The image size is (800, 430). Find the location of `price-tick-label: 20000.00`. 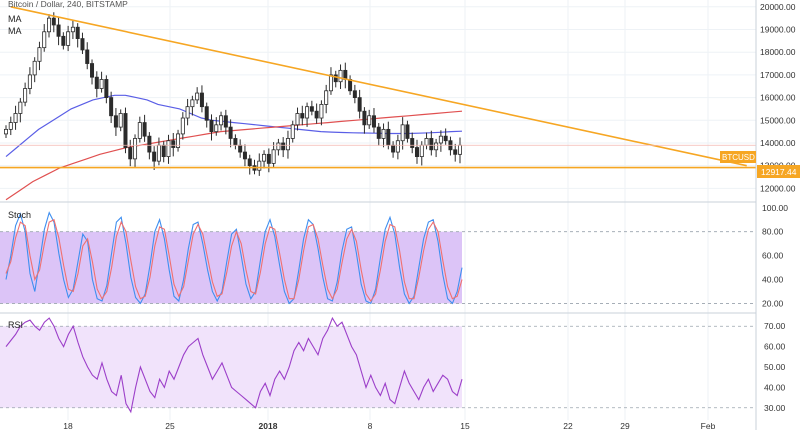

price-tick-label: 20000.00 is located at coordinates (778, 7).